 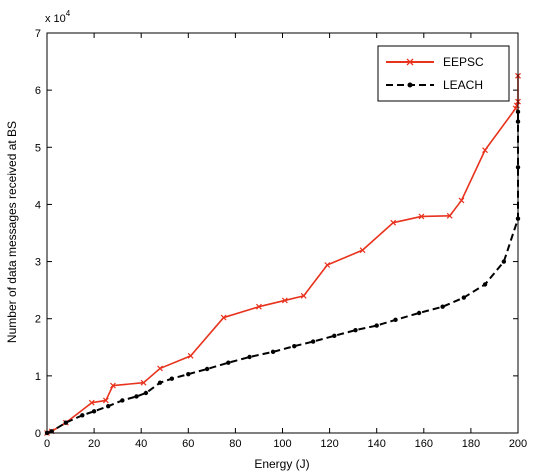 What do you see at coordinates (471, 444) in the screenshot?
I see `x-tick-label: 180` at bounding box center [471, 444].